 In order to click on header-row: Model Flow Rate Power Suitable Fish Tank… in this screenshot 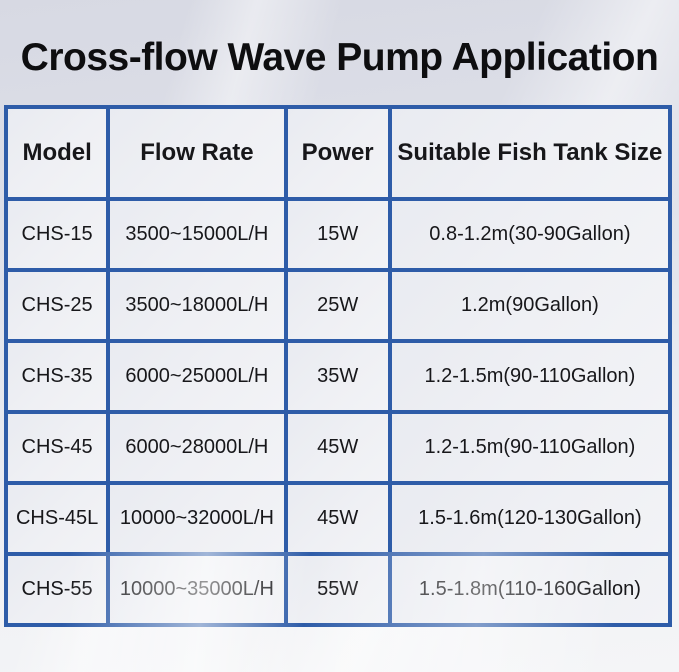, I will do `click(338, 153)`.